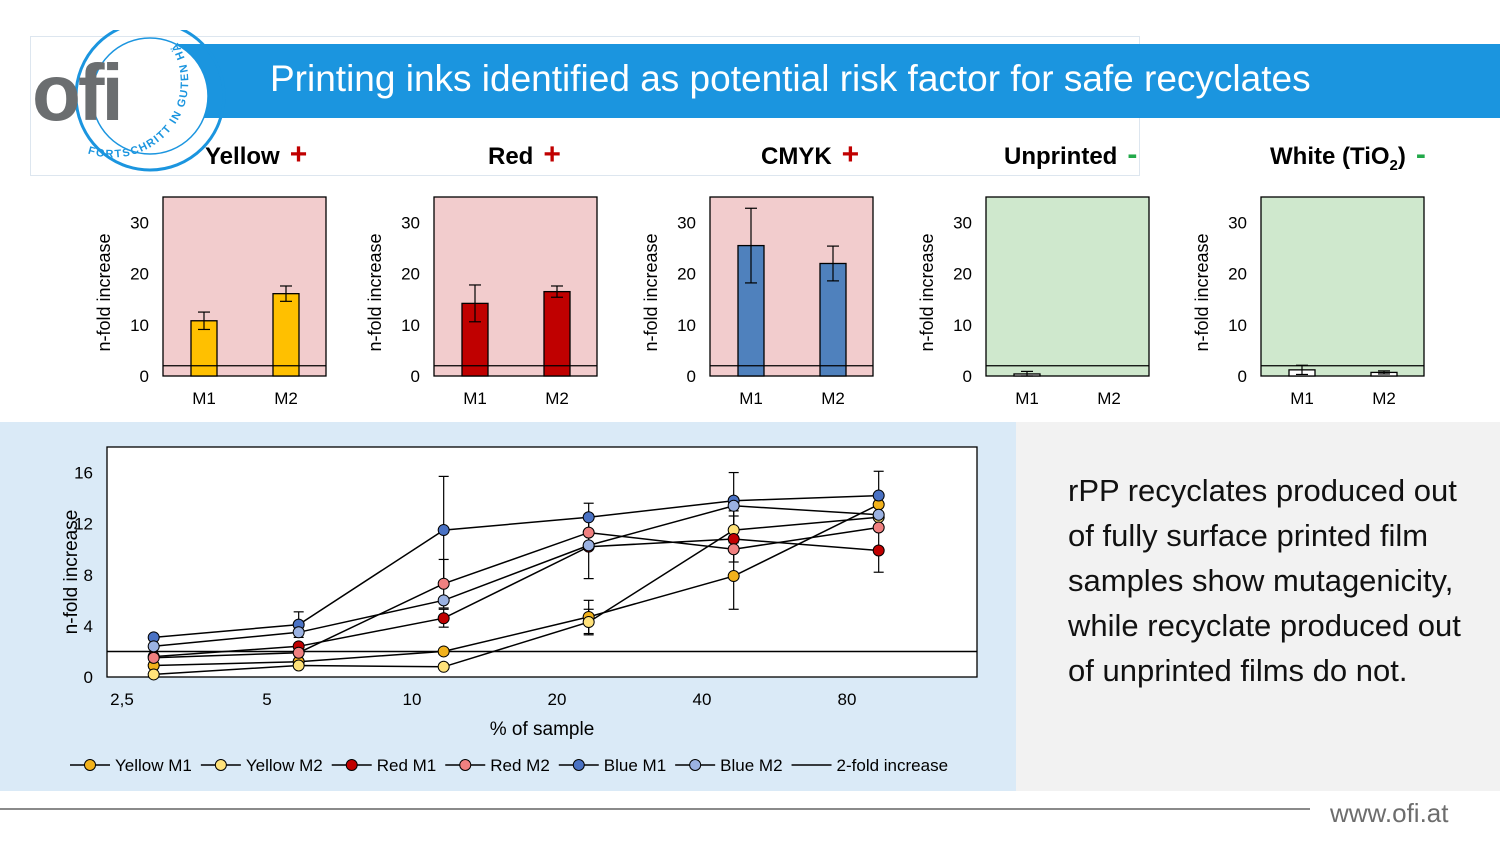  What do you see at coordinates (150, 96) in the screenshot?
I see `logo-ring-inner` at bounding box center [150, 96].